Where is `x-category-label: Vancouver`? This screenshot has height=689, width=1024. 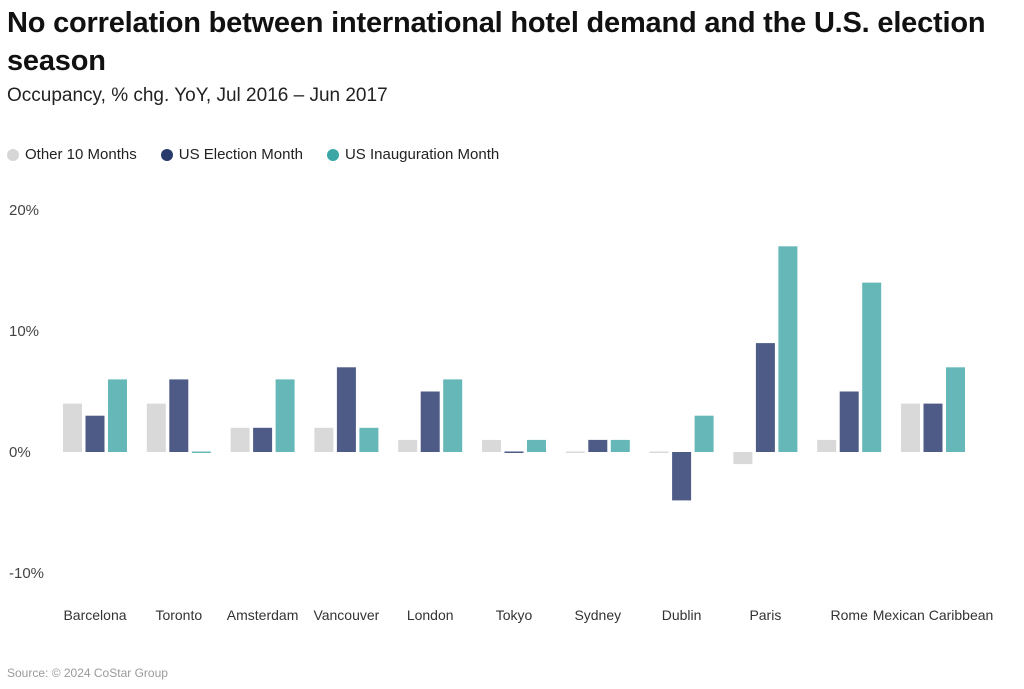
x-category-label: Vancouver is located at coordinates (346, 615).